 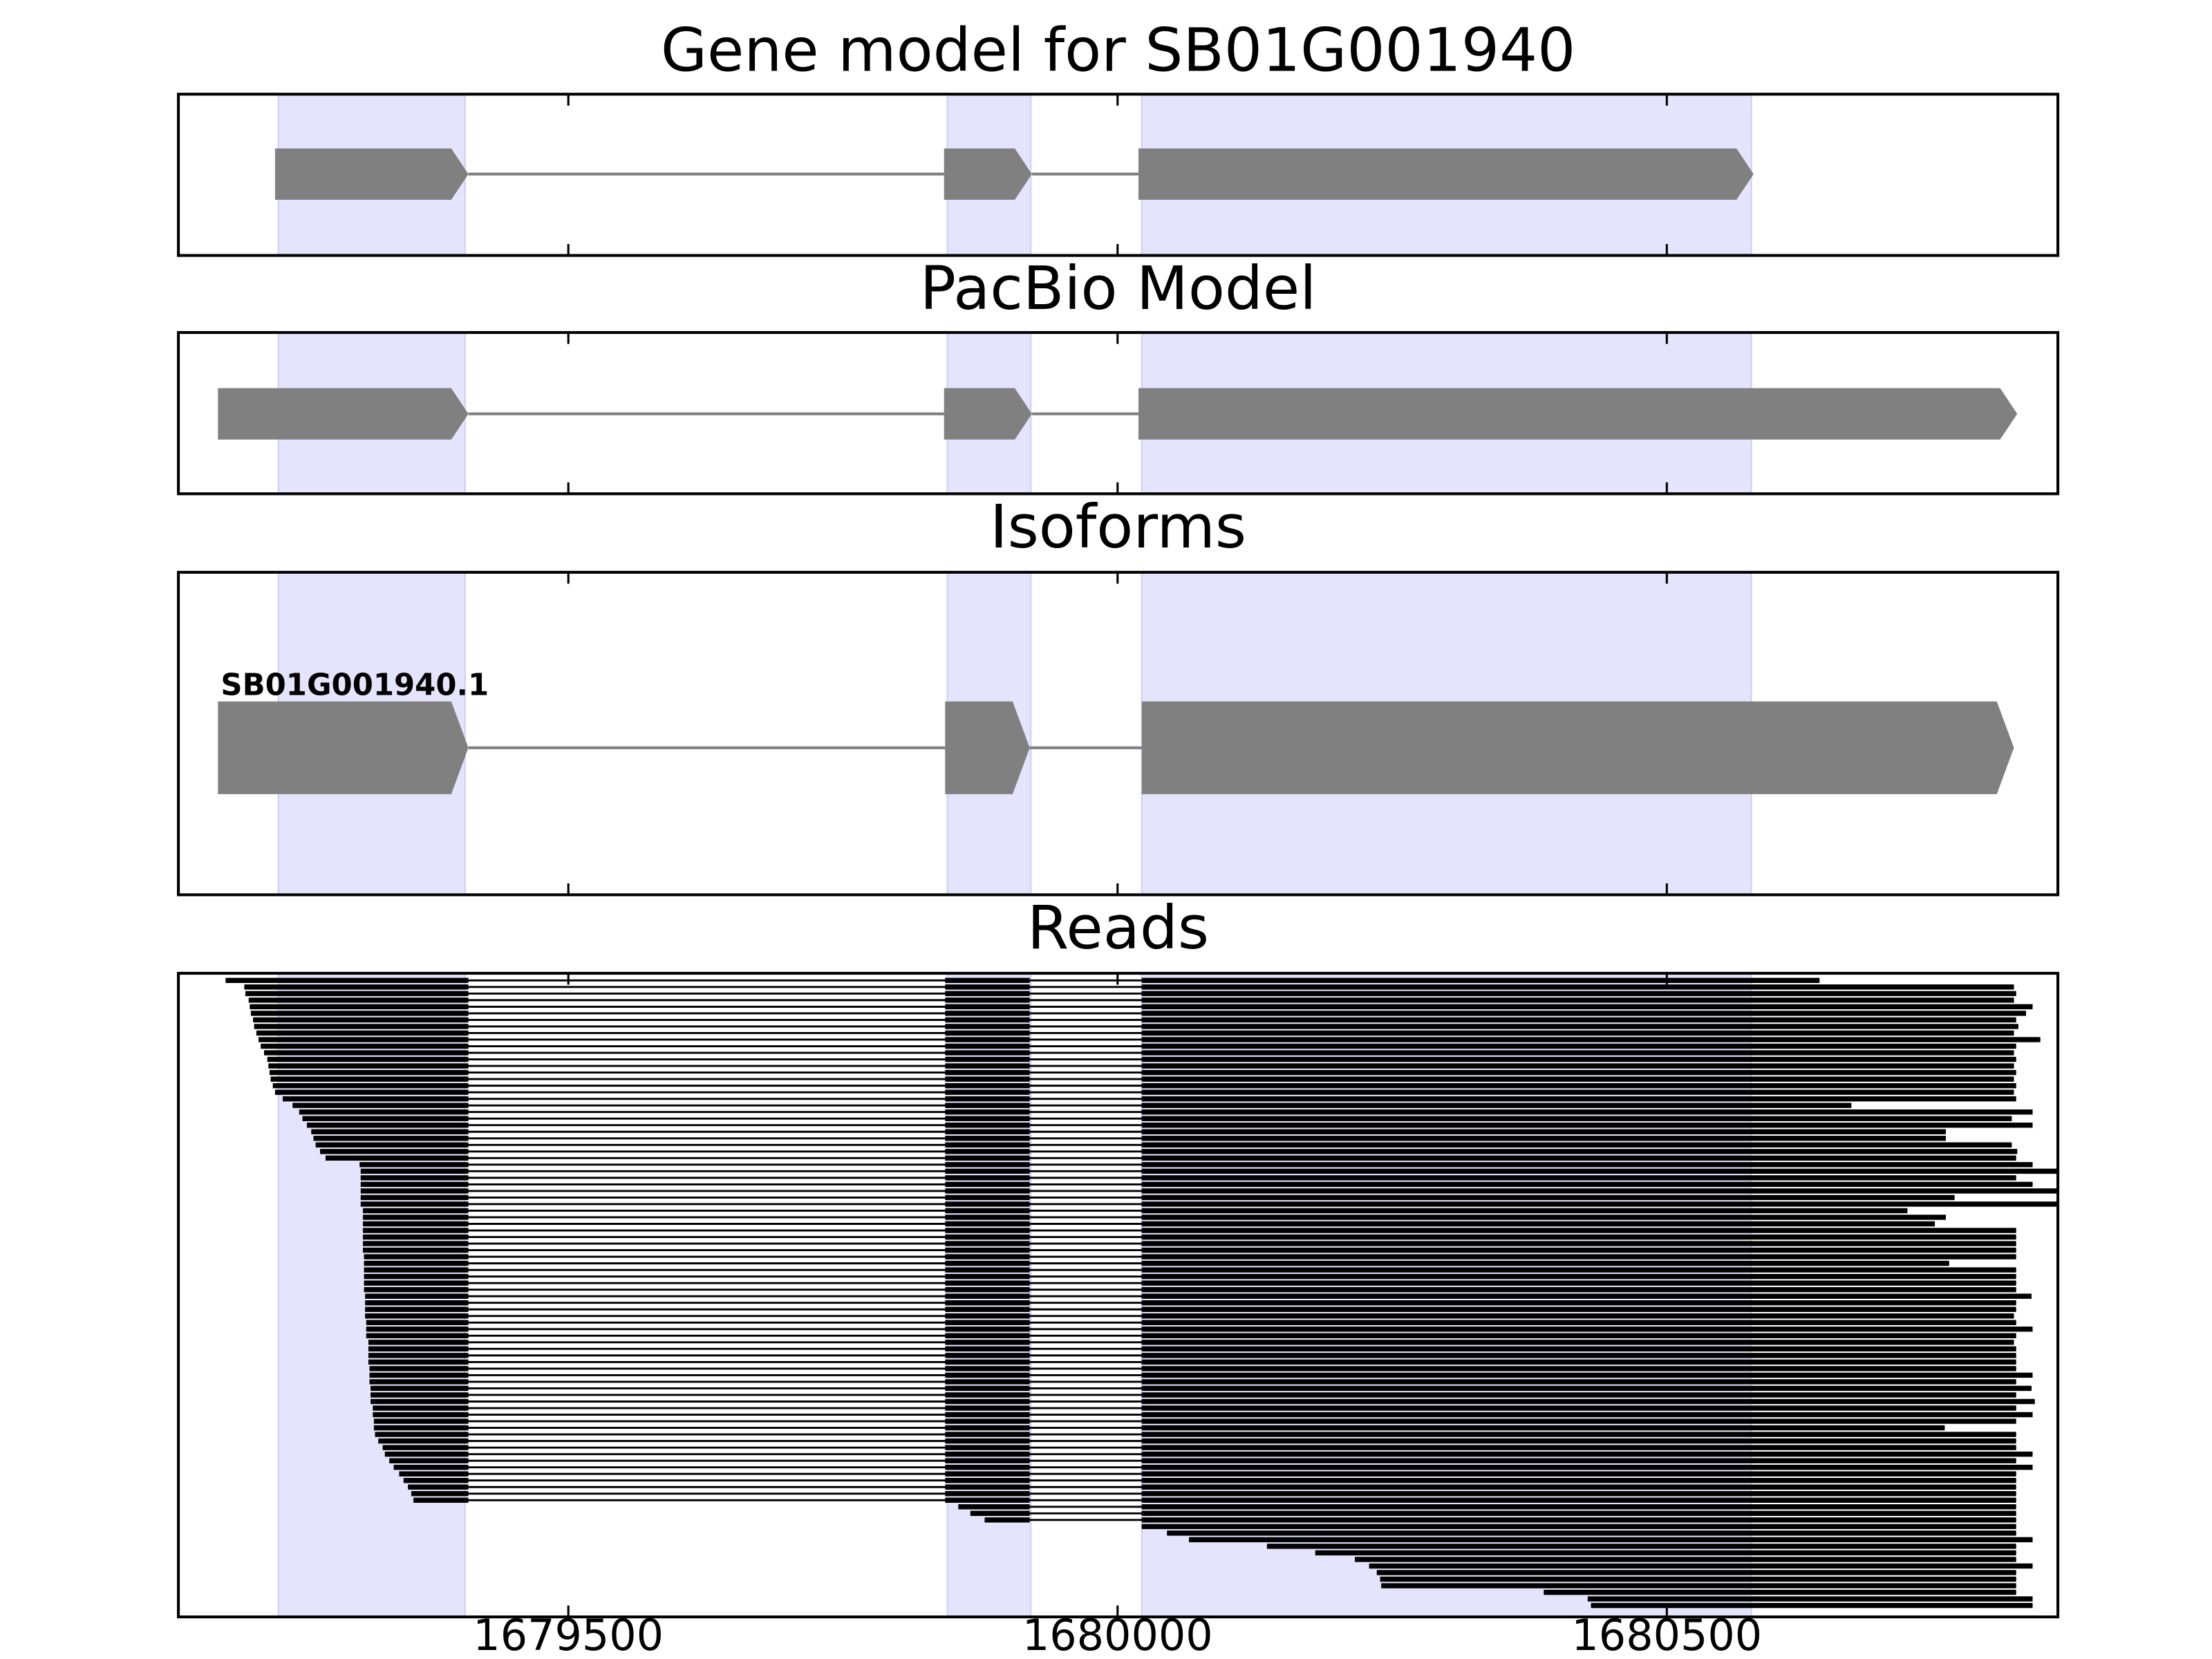 I want to click on panel: Gene model for SB01G001940, so click(x=1118, y=136).